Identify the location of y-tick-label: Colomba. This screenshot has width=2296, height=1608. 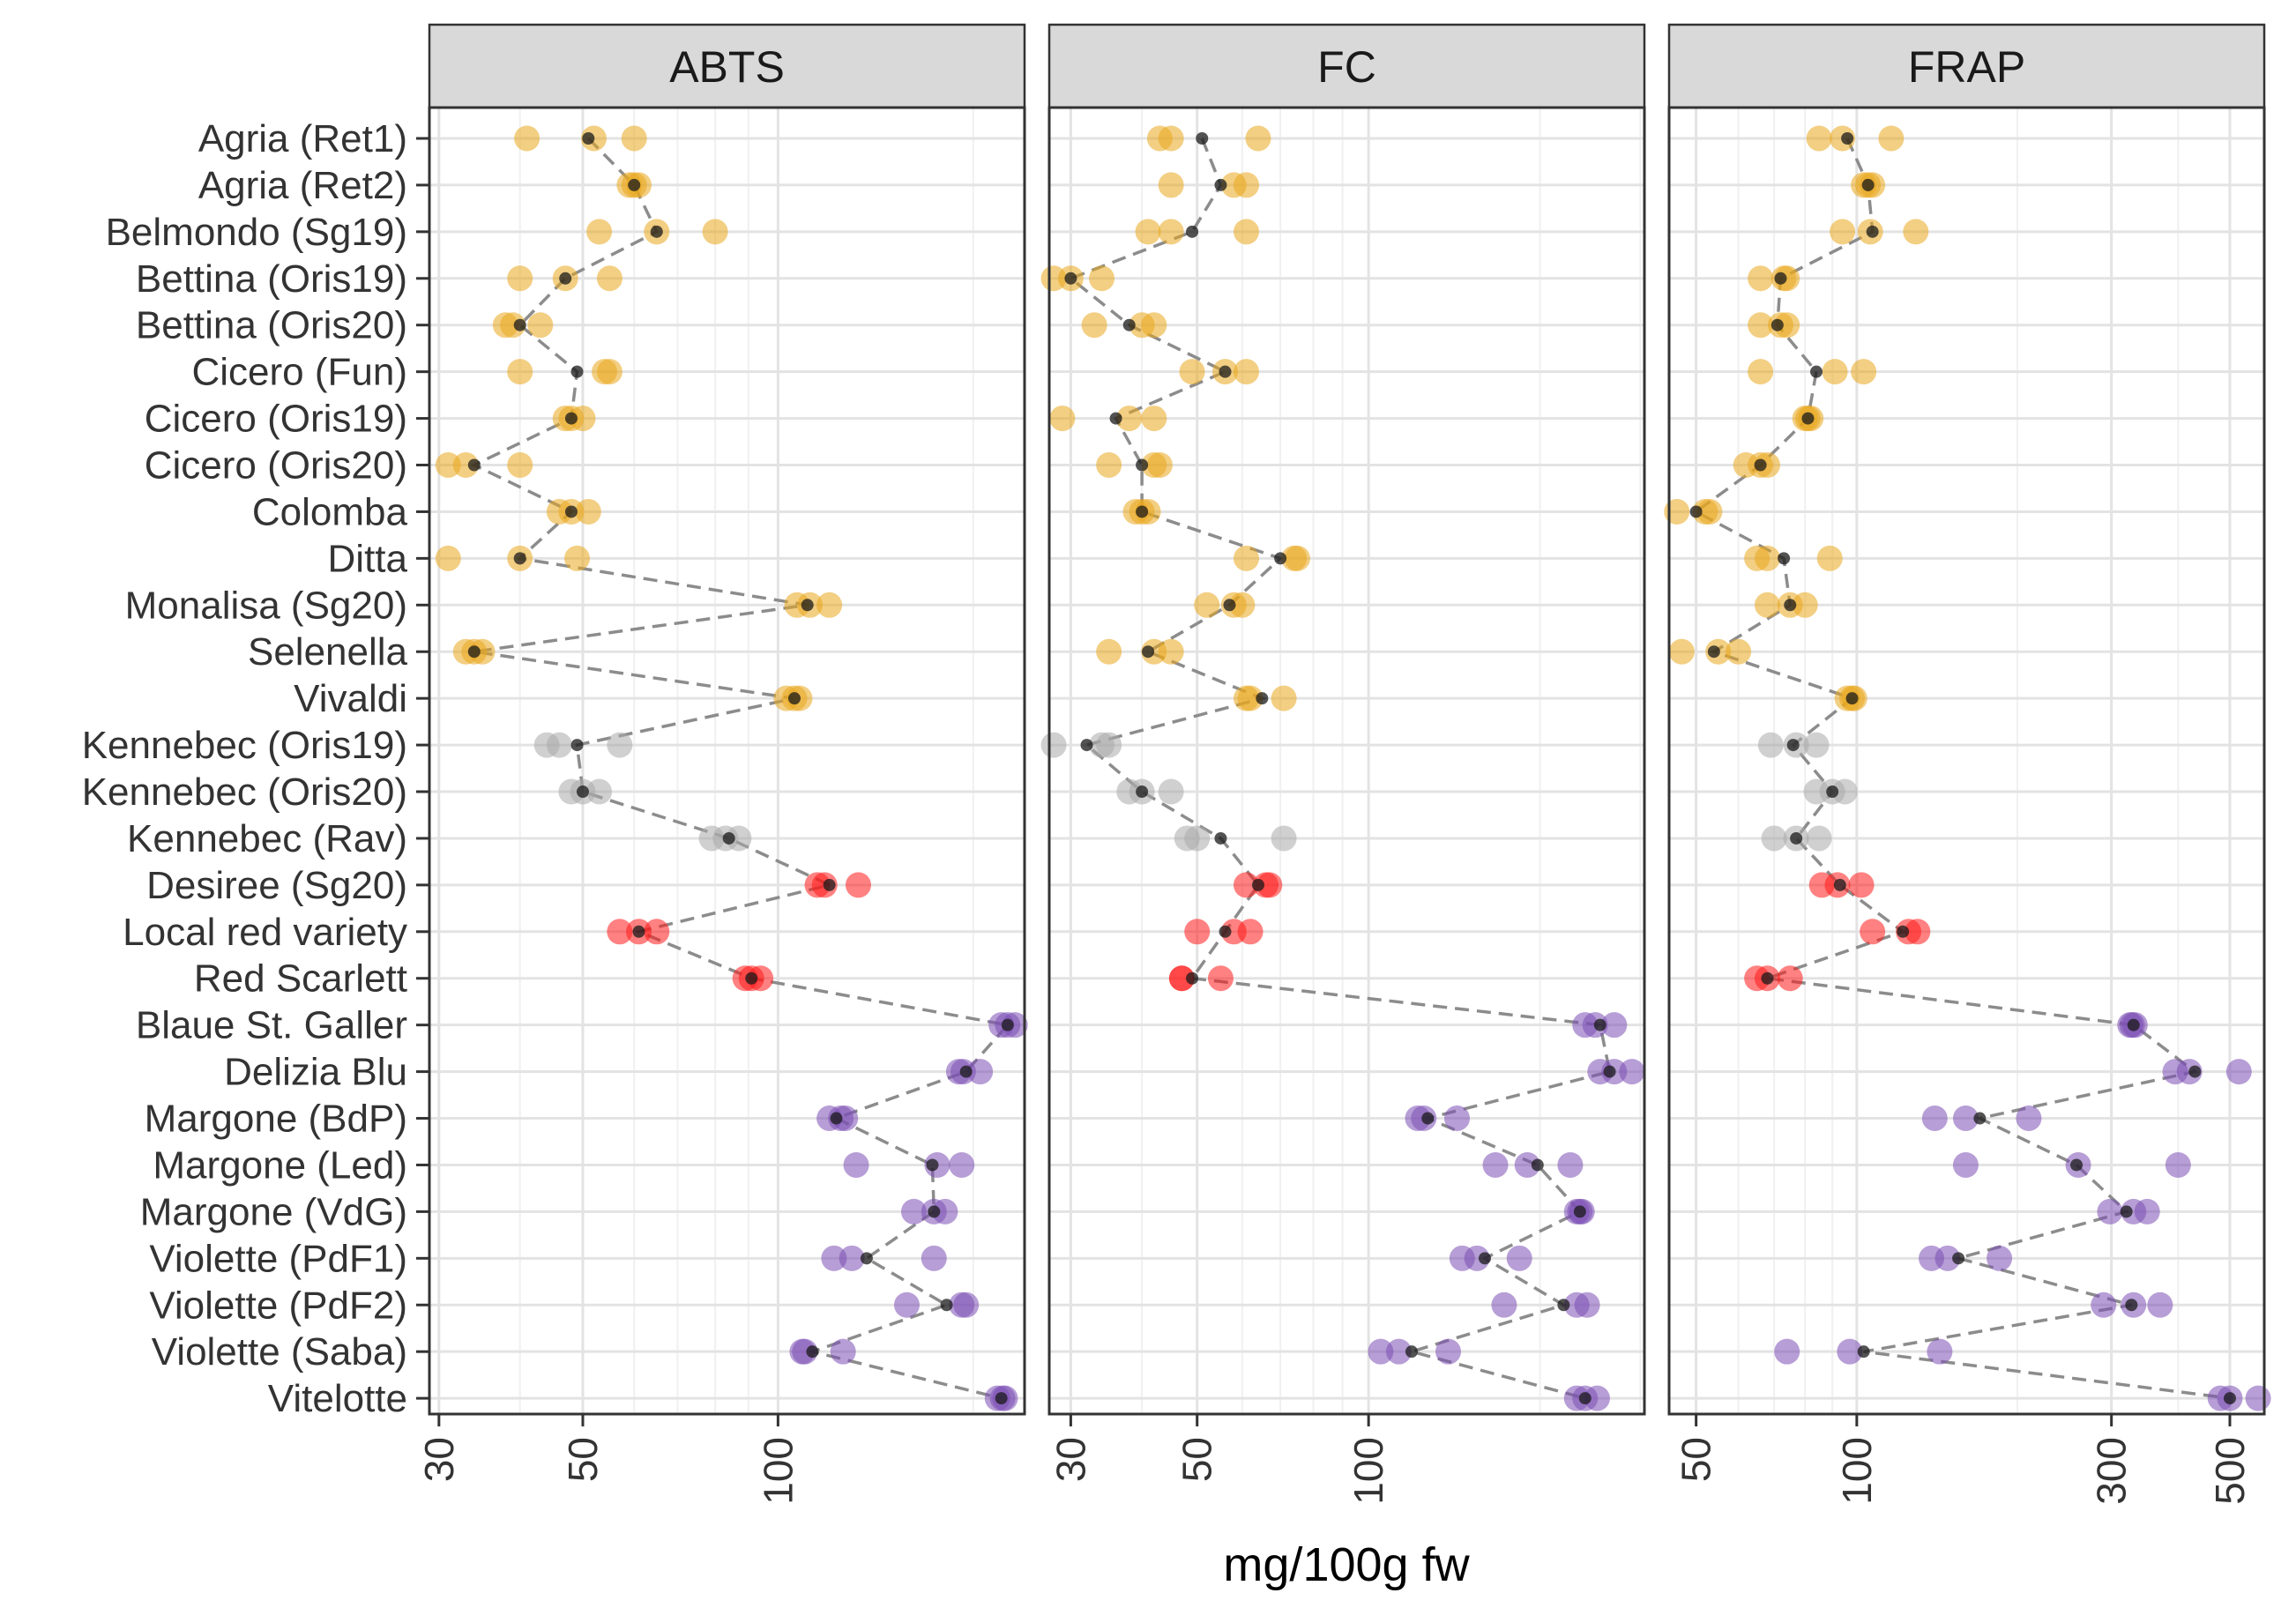
(330, 511).